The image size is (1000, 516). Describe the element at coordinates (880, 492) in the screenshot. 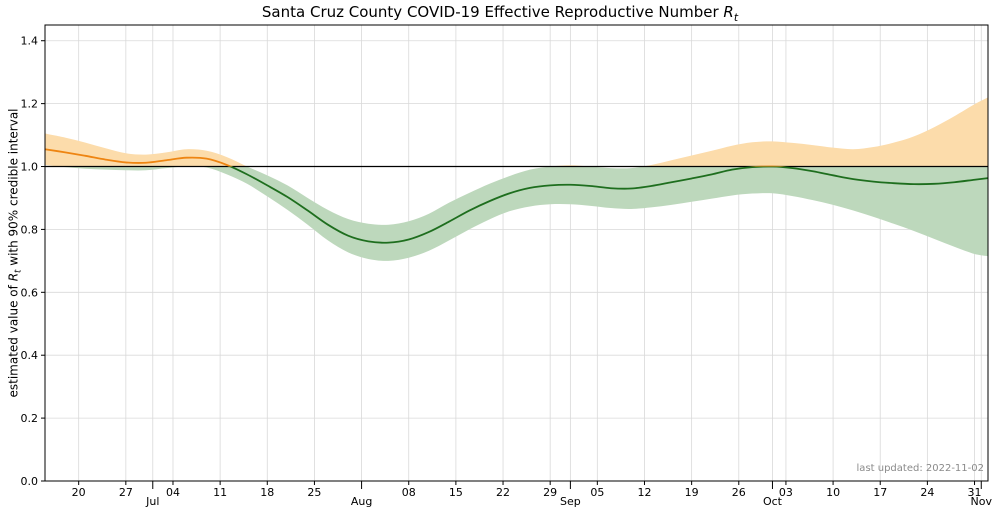

I see `svg-text: 17` at that location.